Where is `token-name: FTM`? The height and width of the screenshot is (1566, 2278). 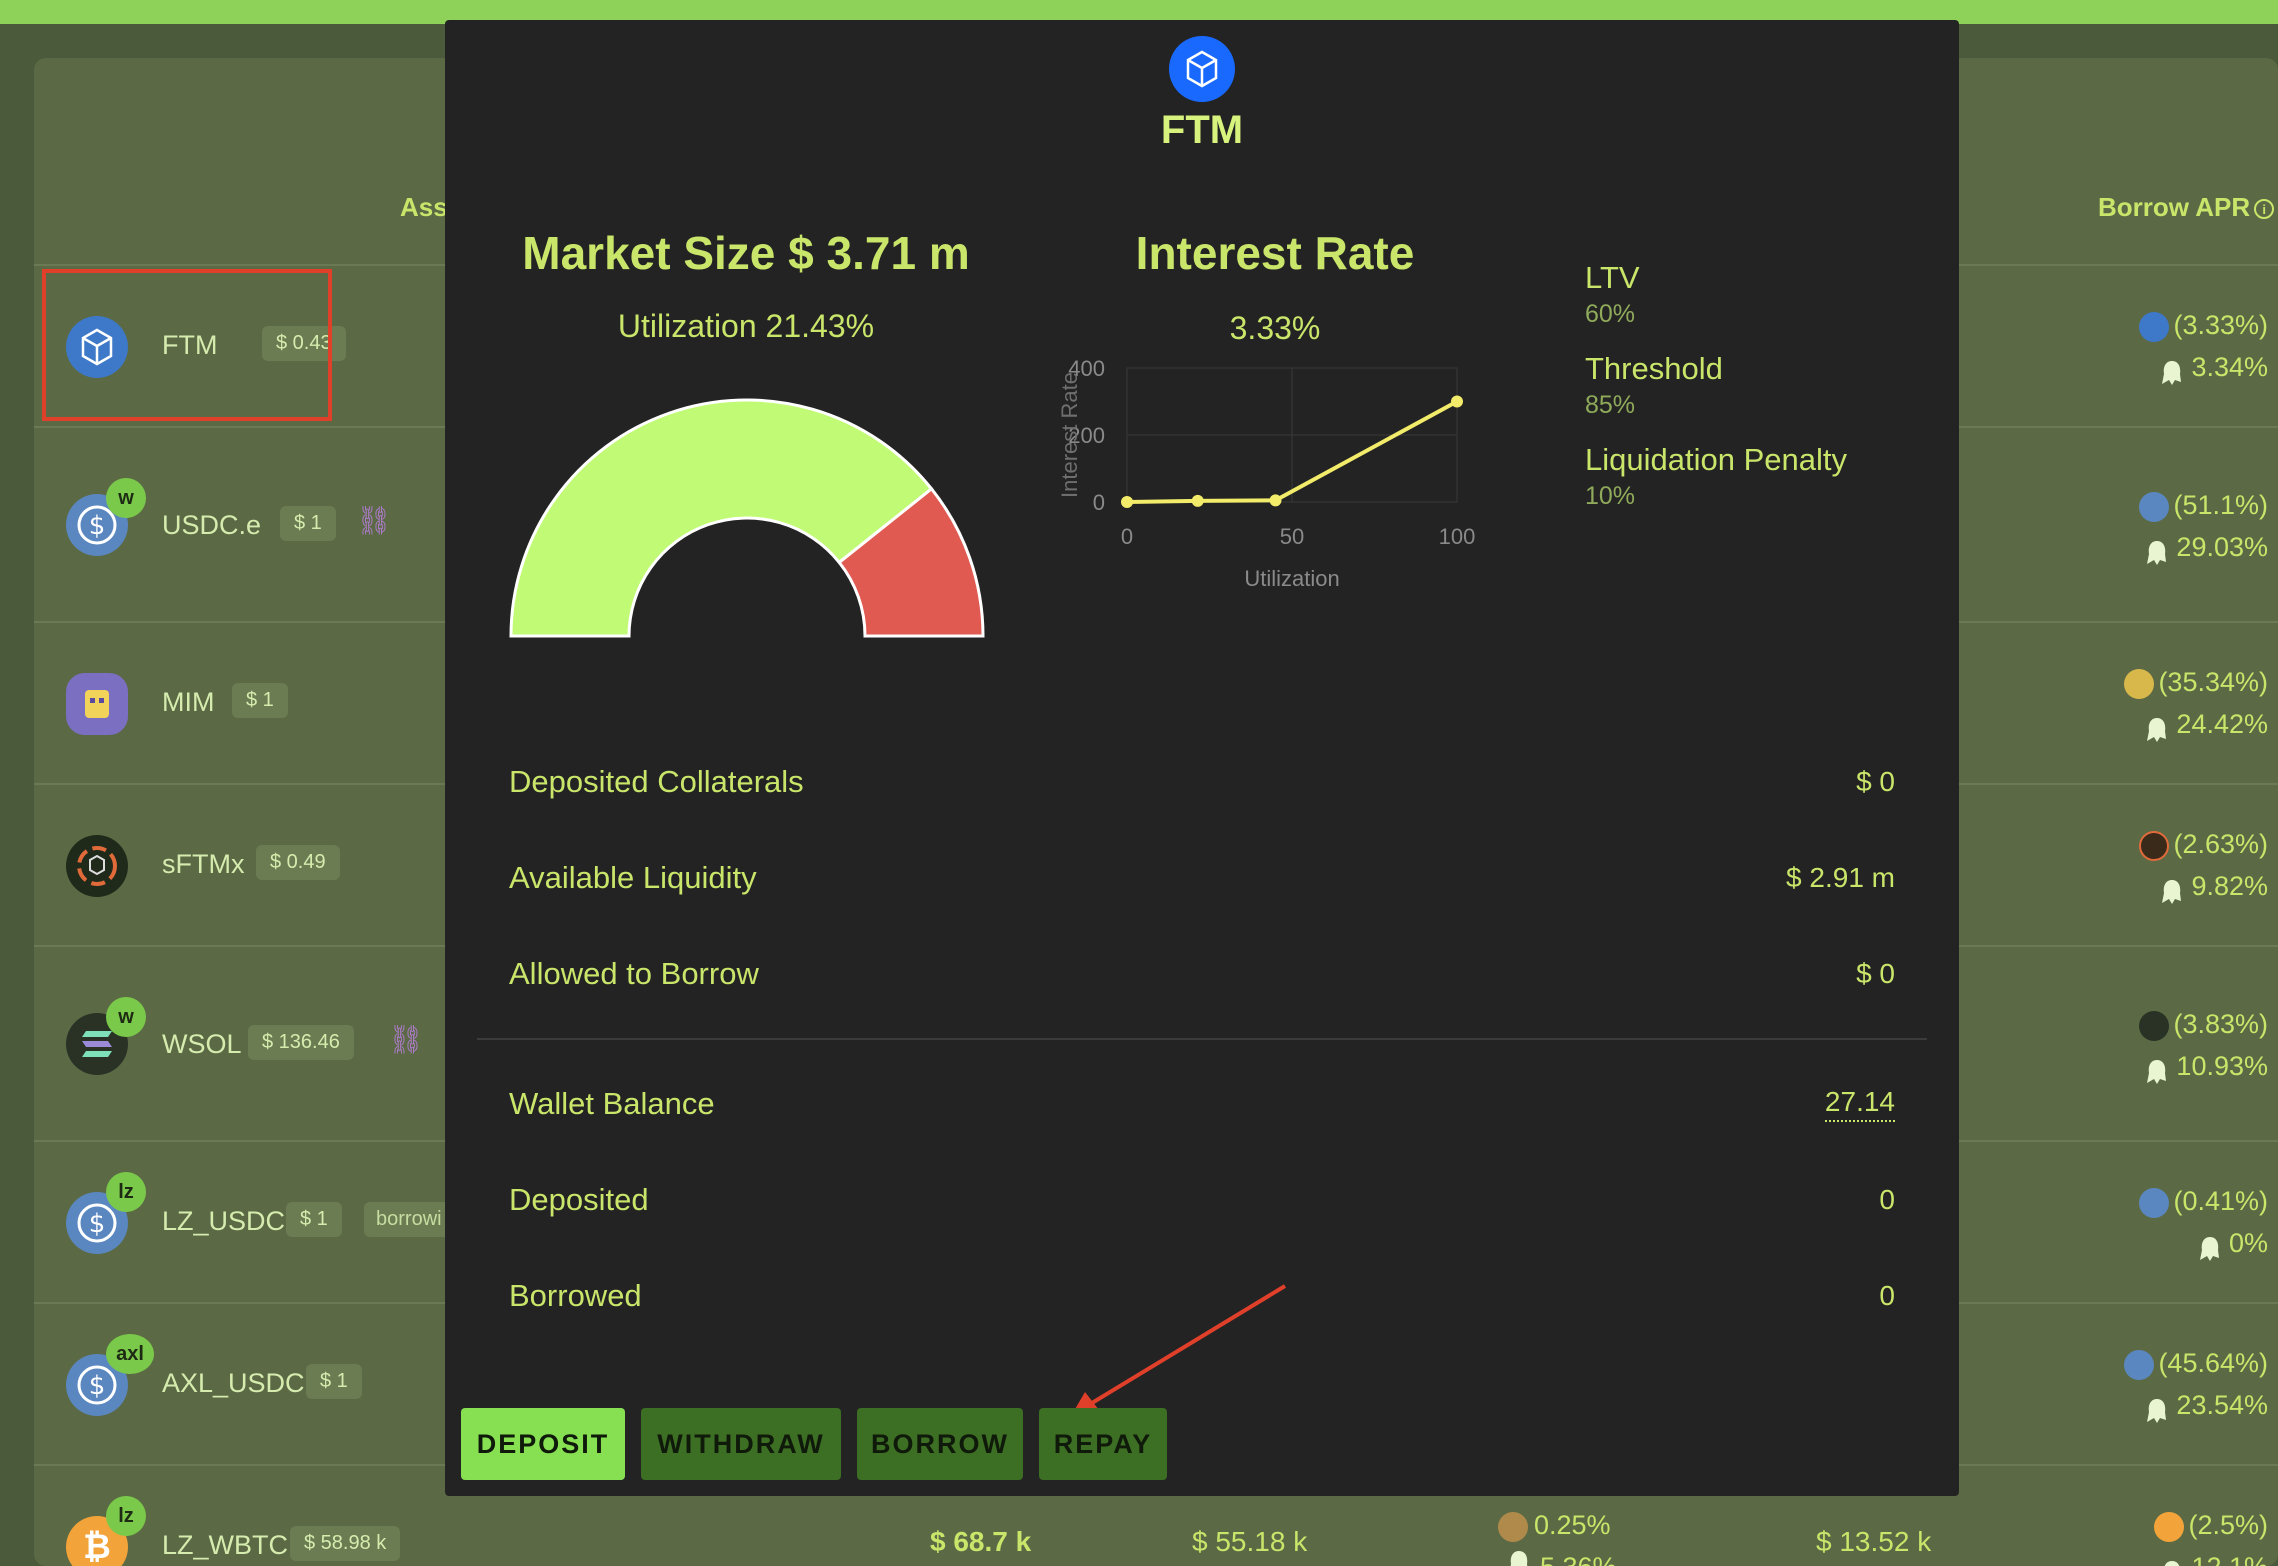 token-name: FTM is located at coordinates (190, 345).